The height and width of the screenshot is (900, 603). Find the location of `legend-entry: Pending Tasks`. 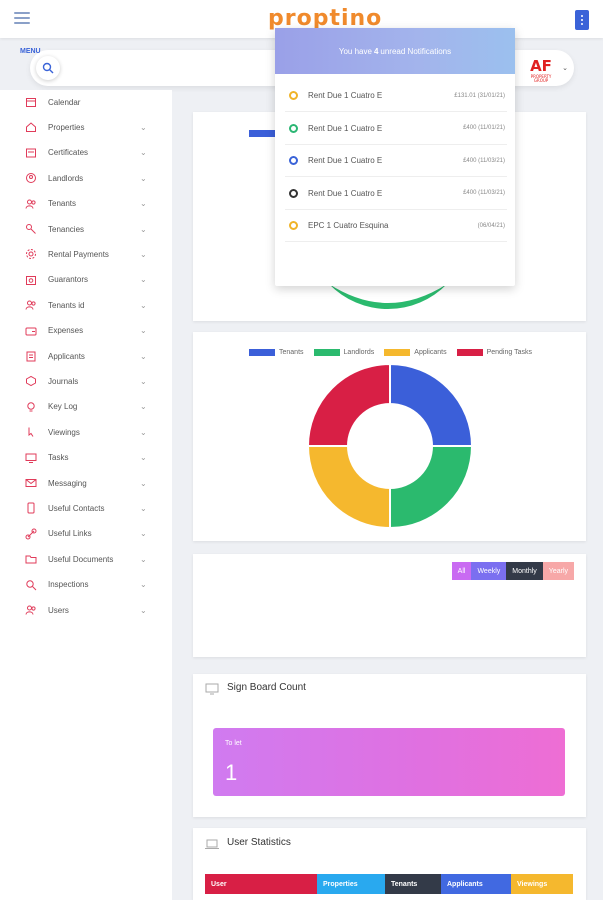

legend-entry: Pending Tasks is located at coordinates (494, 352).